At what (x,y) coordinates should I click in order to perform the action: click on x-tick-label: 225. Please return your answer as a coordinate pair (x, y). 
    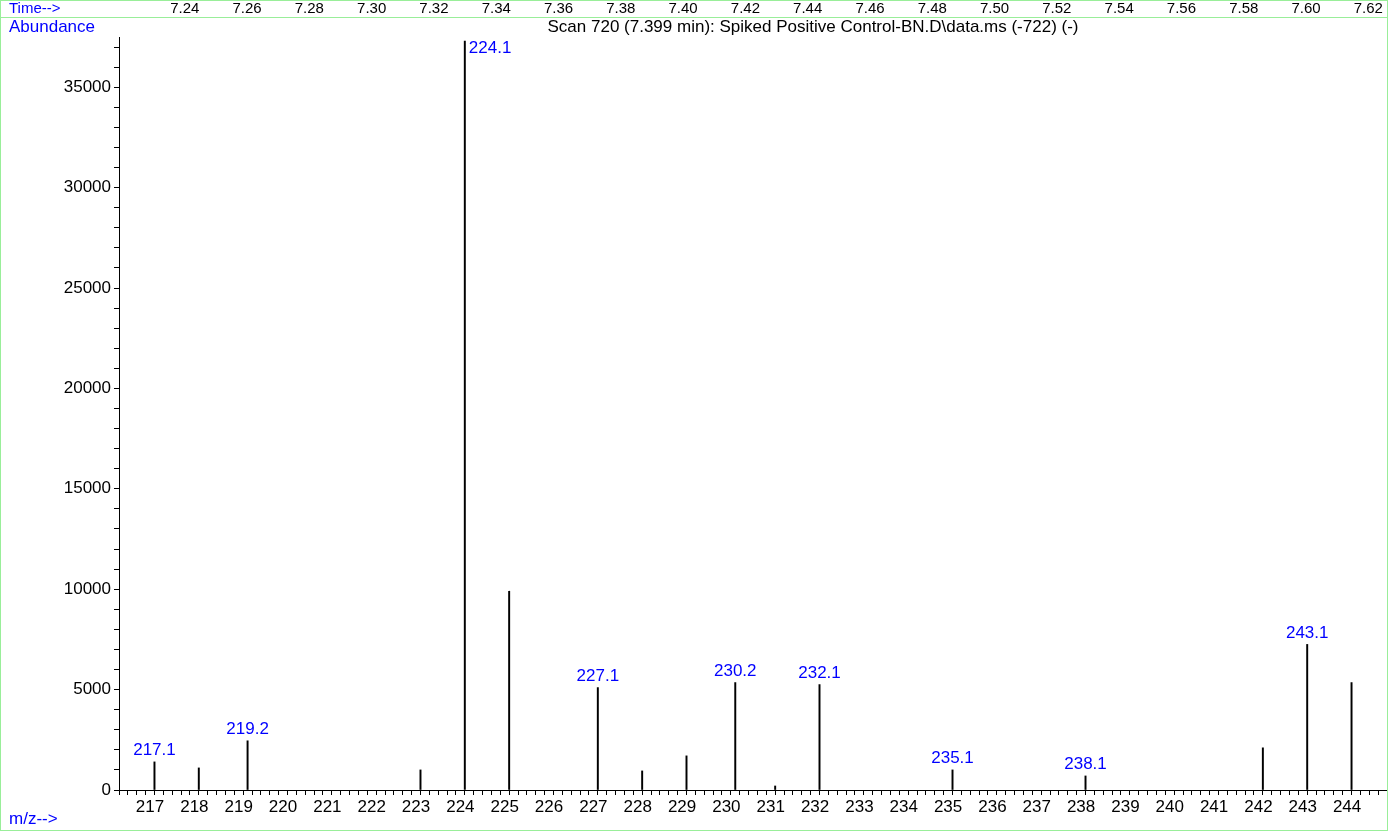
    Looking at the image, I should click on (504, 806).